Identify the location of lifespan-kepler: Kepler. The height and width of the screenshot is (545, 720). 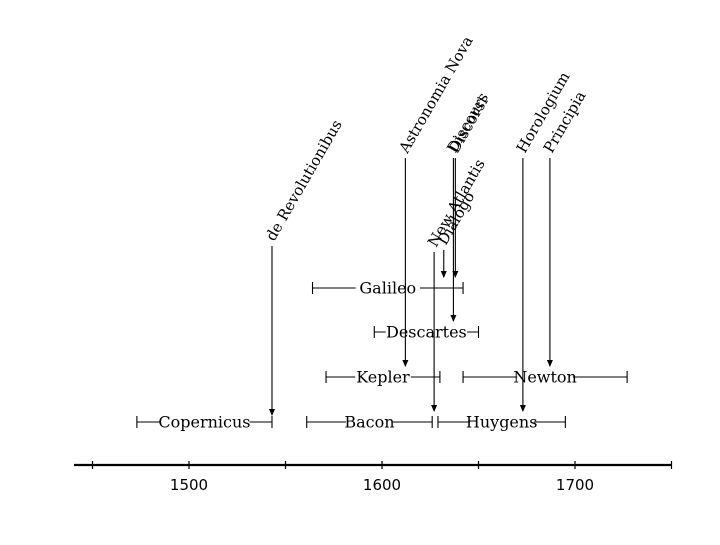
(383, 377).